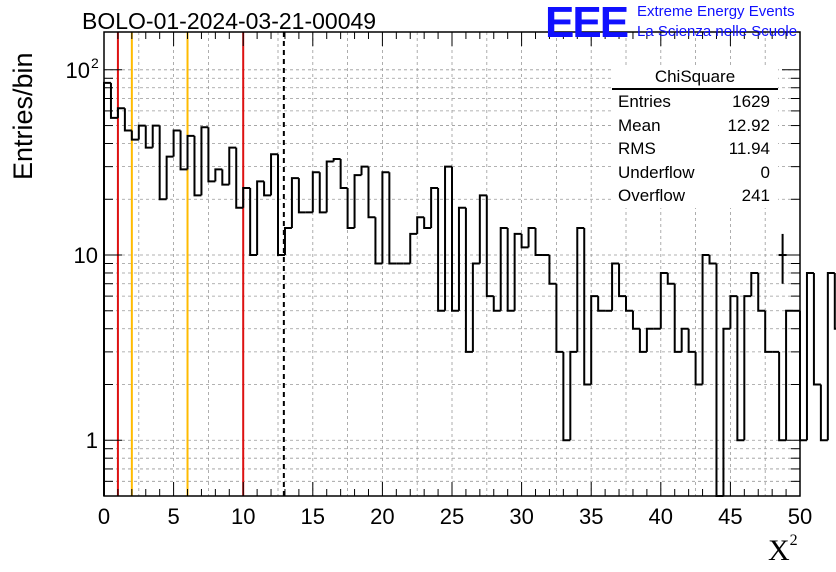 This screenshot has width=836, height=572. What do you see at coordinates (652, 195) in the screenshot?
I see `stats-label: Overflow` at bounding box center [652, 195].